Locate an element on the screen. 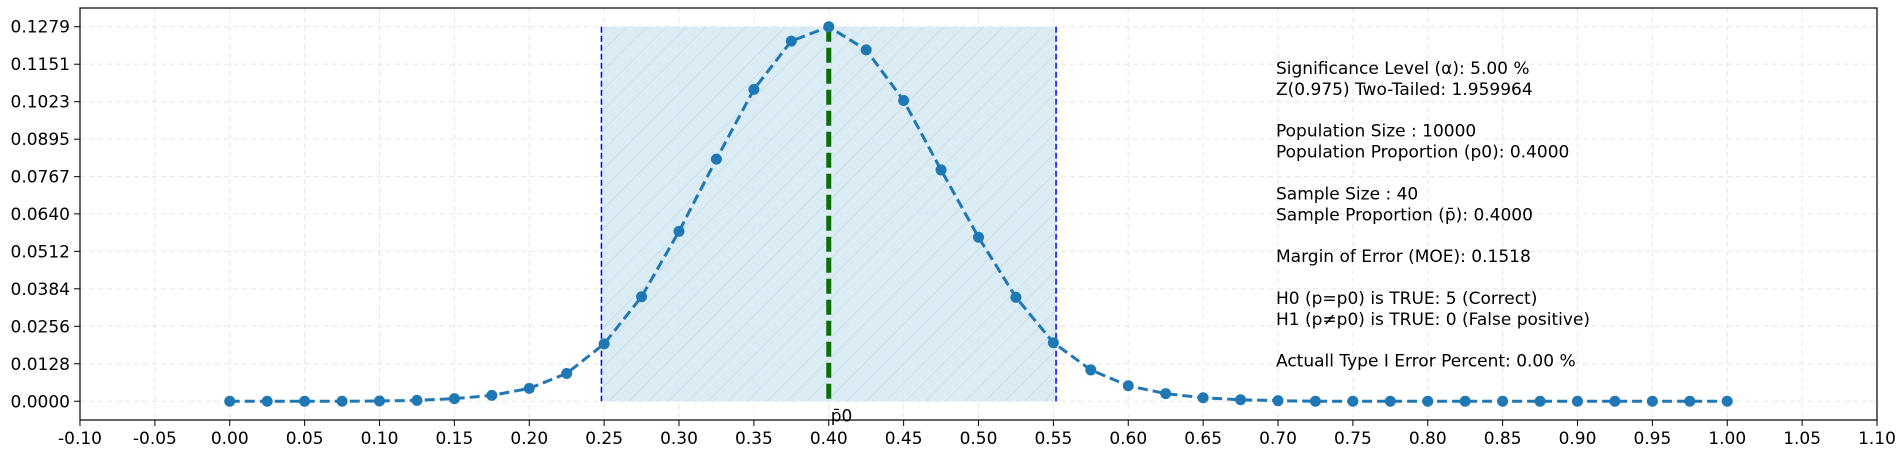 The height and width of the screenshot is (462, 1900). x-tick-label: 0.50 is located at coordinates (979, 439).